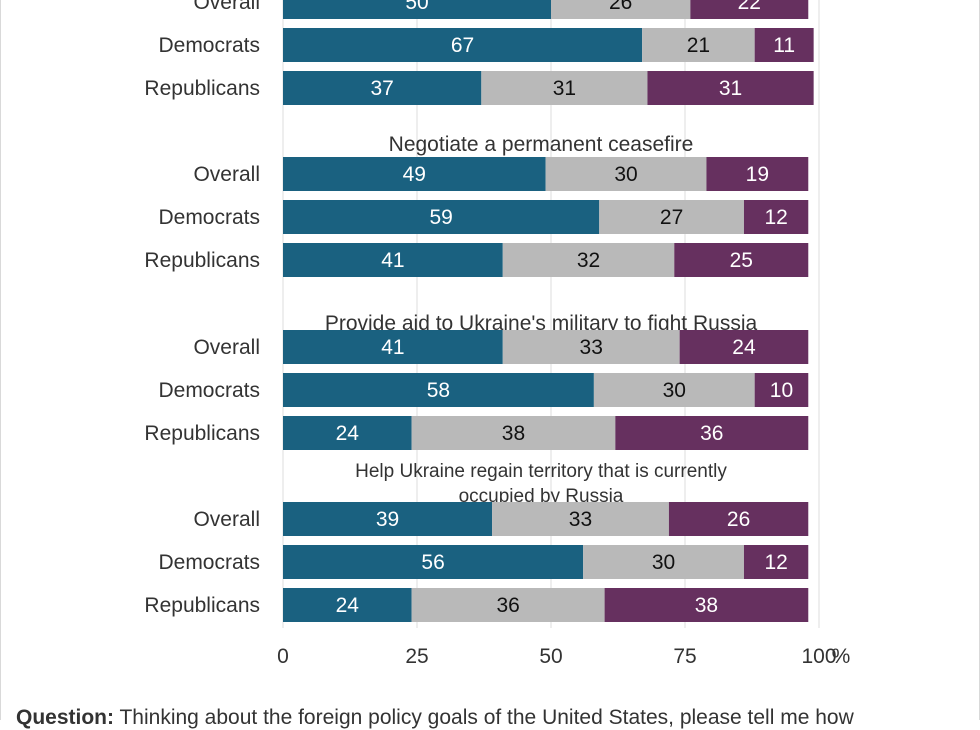 The image size is (980, 730). I want to click on x-tick-label: 50, so click(550, 656).